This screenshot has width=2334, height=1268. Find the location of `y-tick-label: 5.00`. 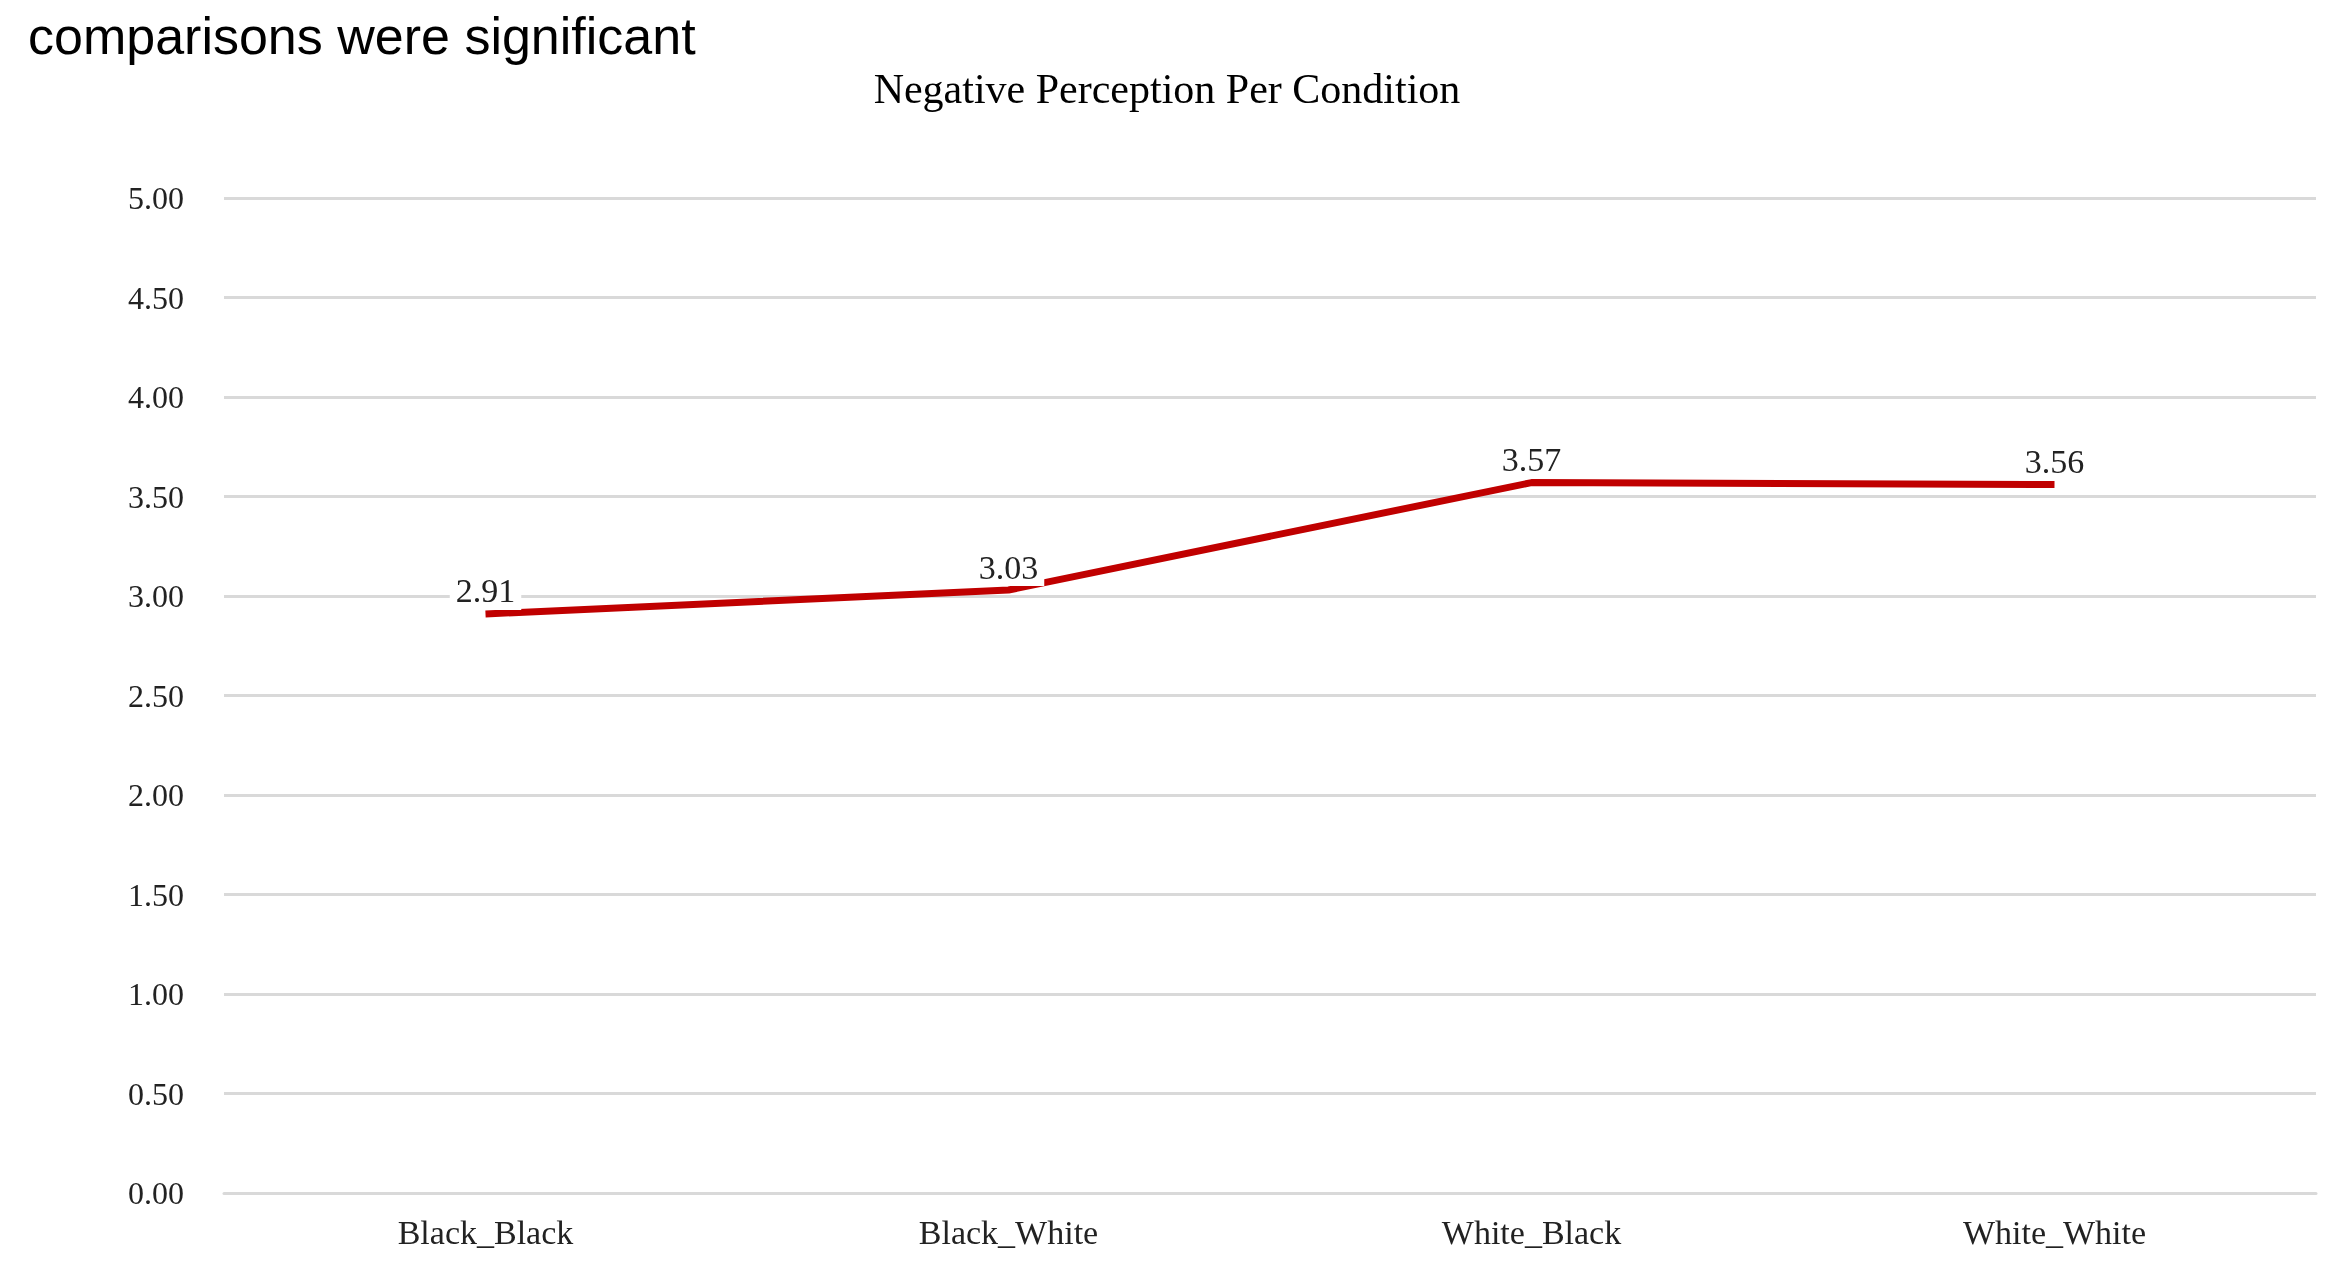

y-tick-label: 5.00 is located at coordinates (156, 198).